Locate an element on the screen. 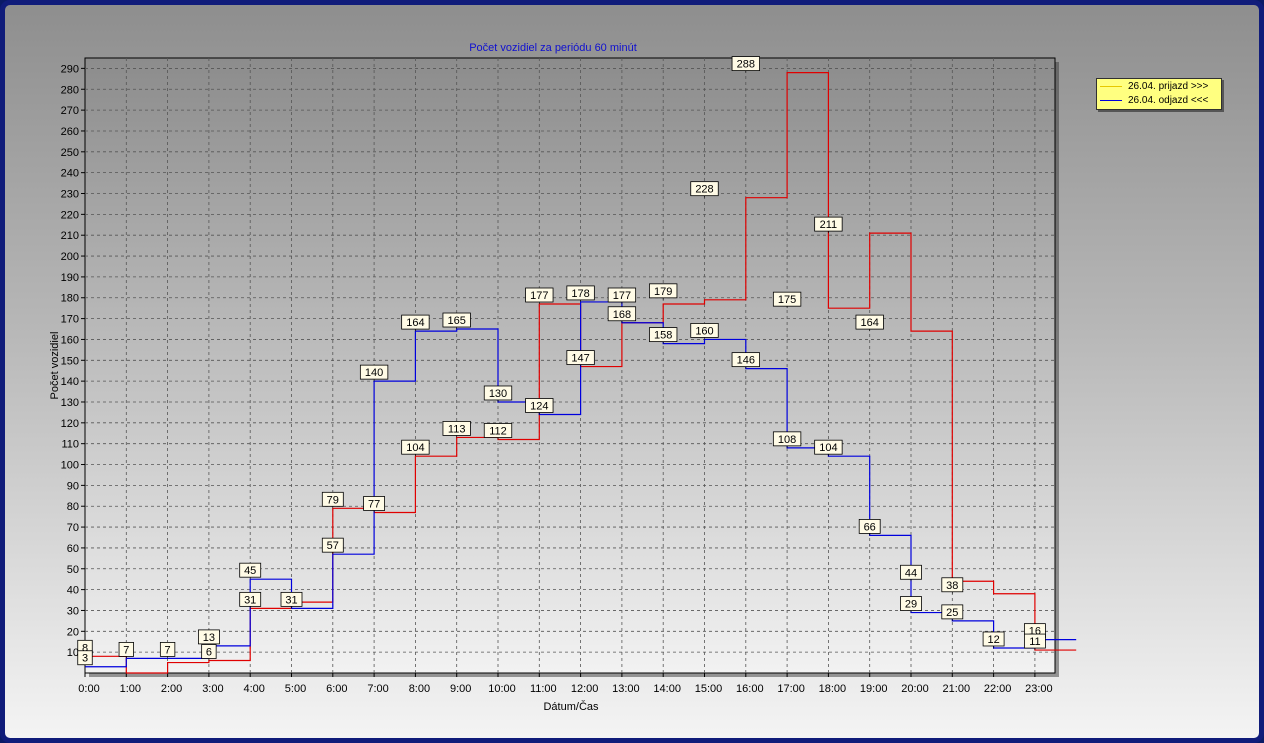 This screenshot has width=1264, height=743. x-tick-label: 7:00 is located at coordinates (377, 689).